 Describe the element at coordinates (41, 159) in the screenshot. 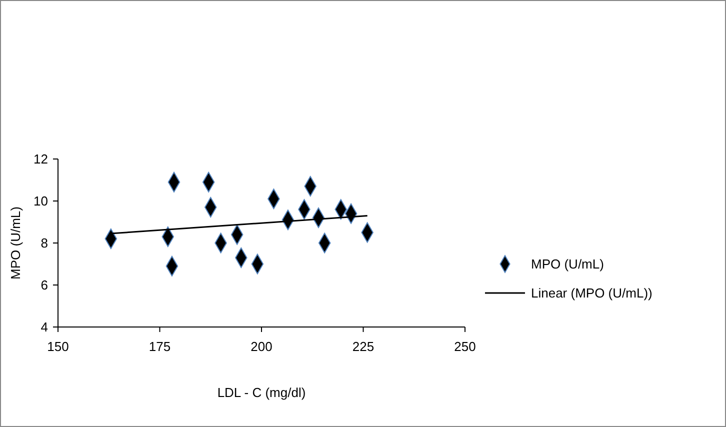

I see `y-tick-label: 12` at that location.